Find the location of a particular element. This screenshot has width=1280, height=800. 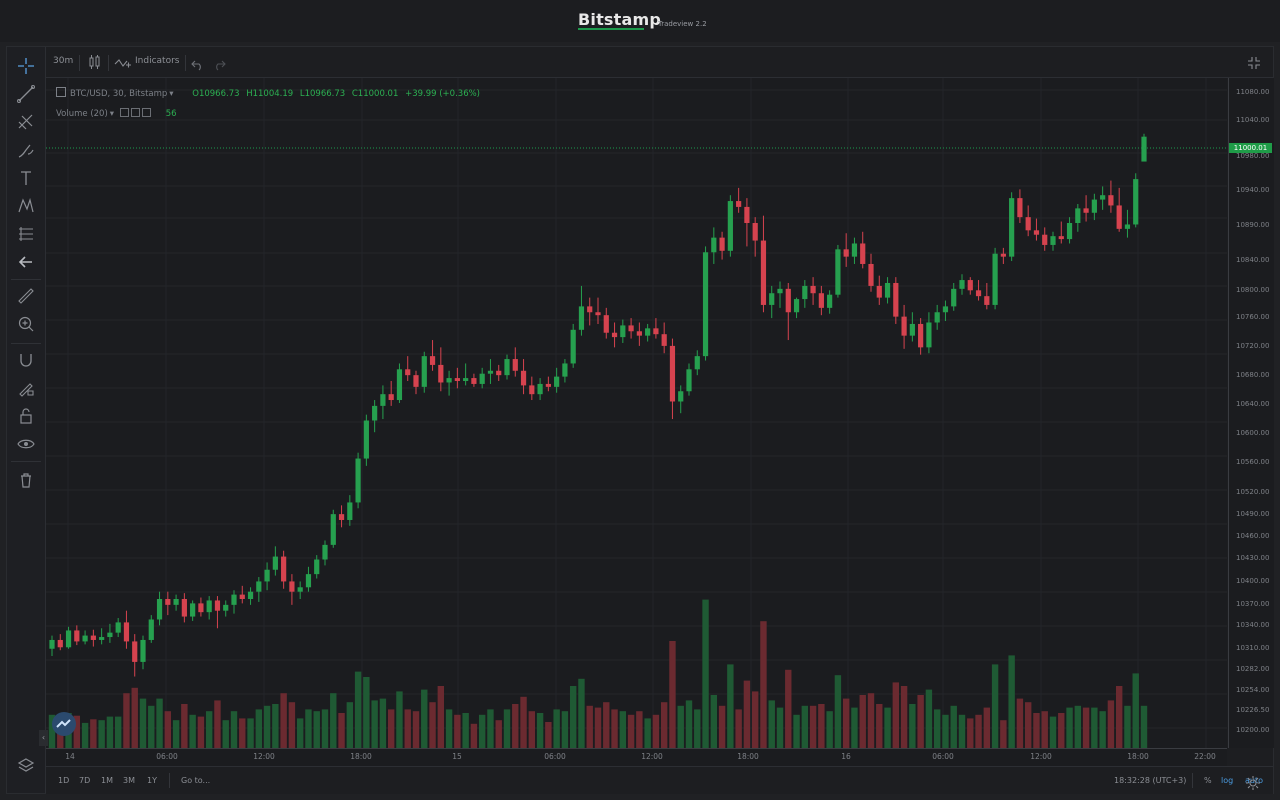

settings-icon is located at coordinates (1253, 784).